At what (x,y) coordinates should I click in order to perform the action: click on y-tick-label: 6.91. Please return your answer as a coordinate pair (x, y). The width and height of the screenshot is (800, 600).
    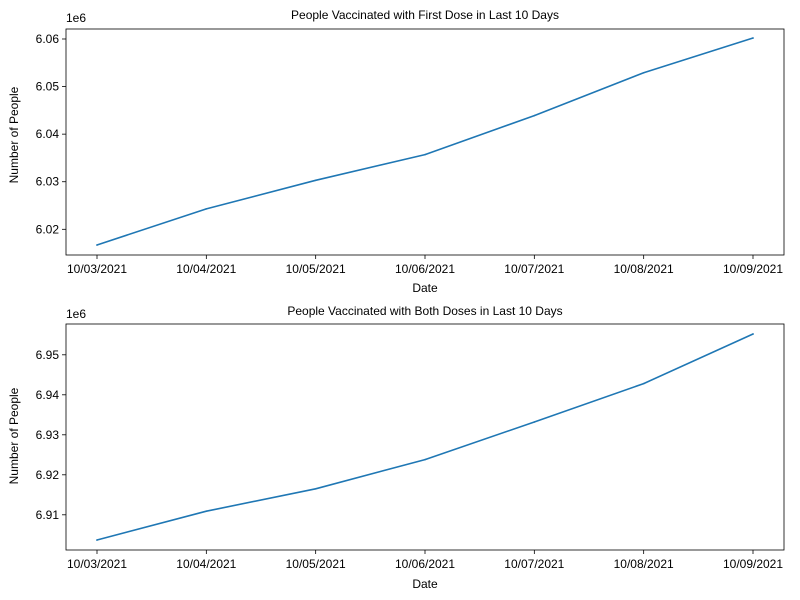
    Looking at the image, I should click on (48, 515).